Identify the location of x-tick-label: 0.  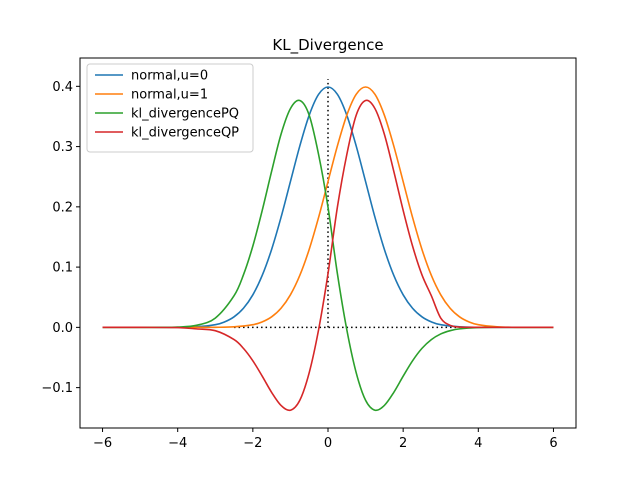
(328, 443).